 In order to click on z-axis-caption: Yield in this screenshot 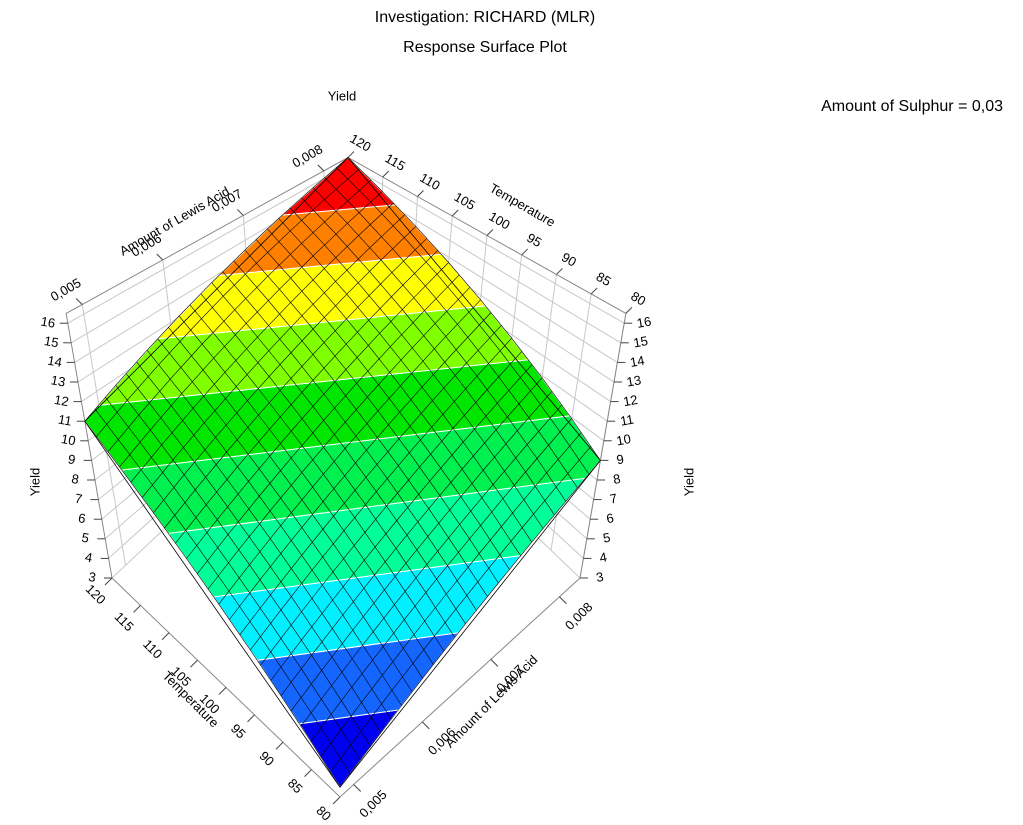, I will do `click(342, 95)`.